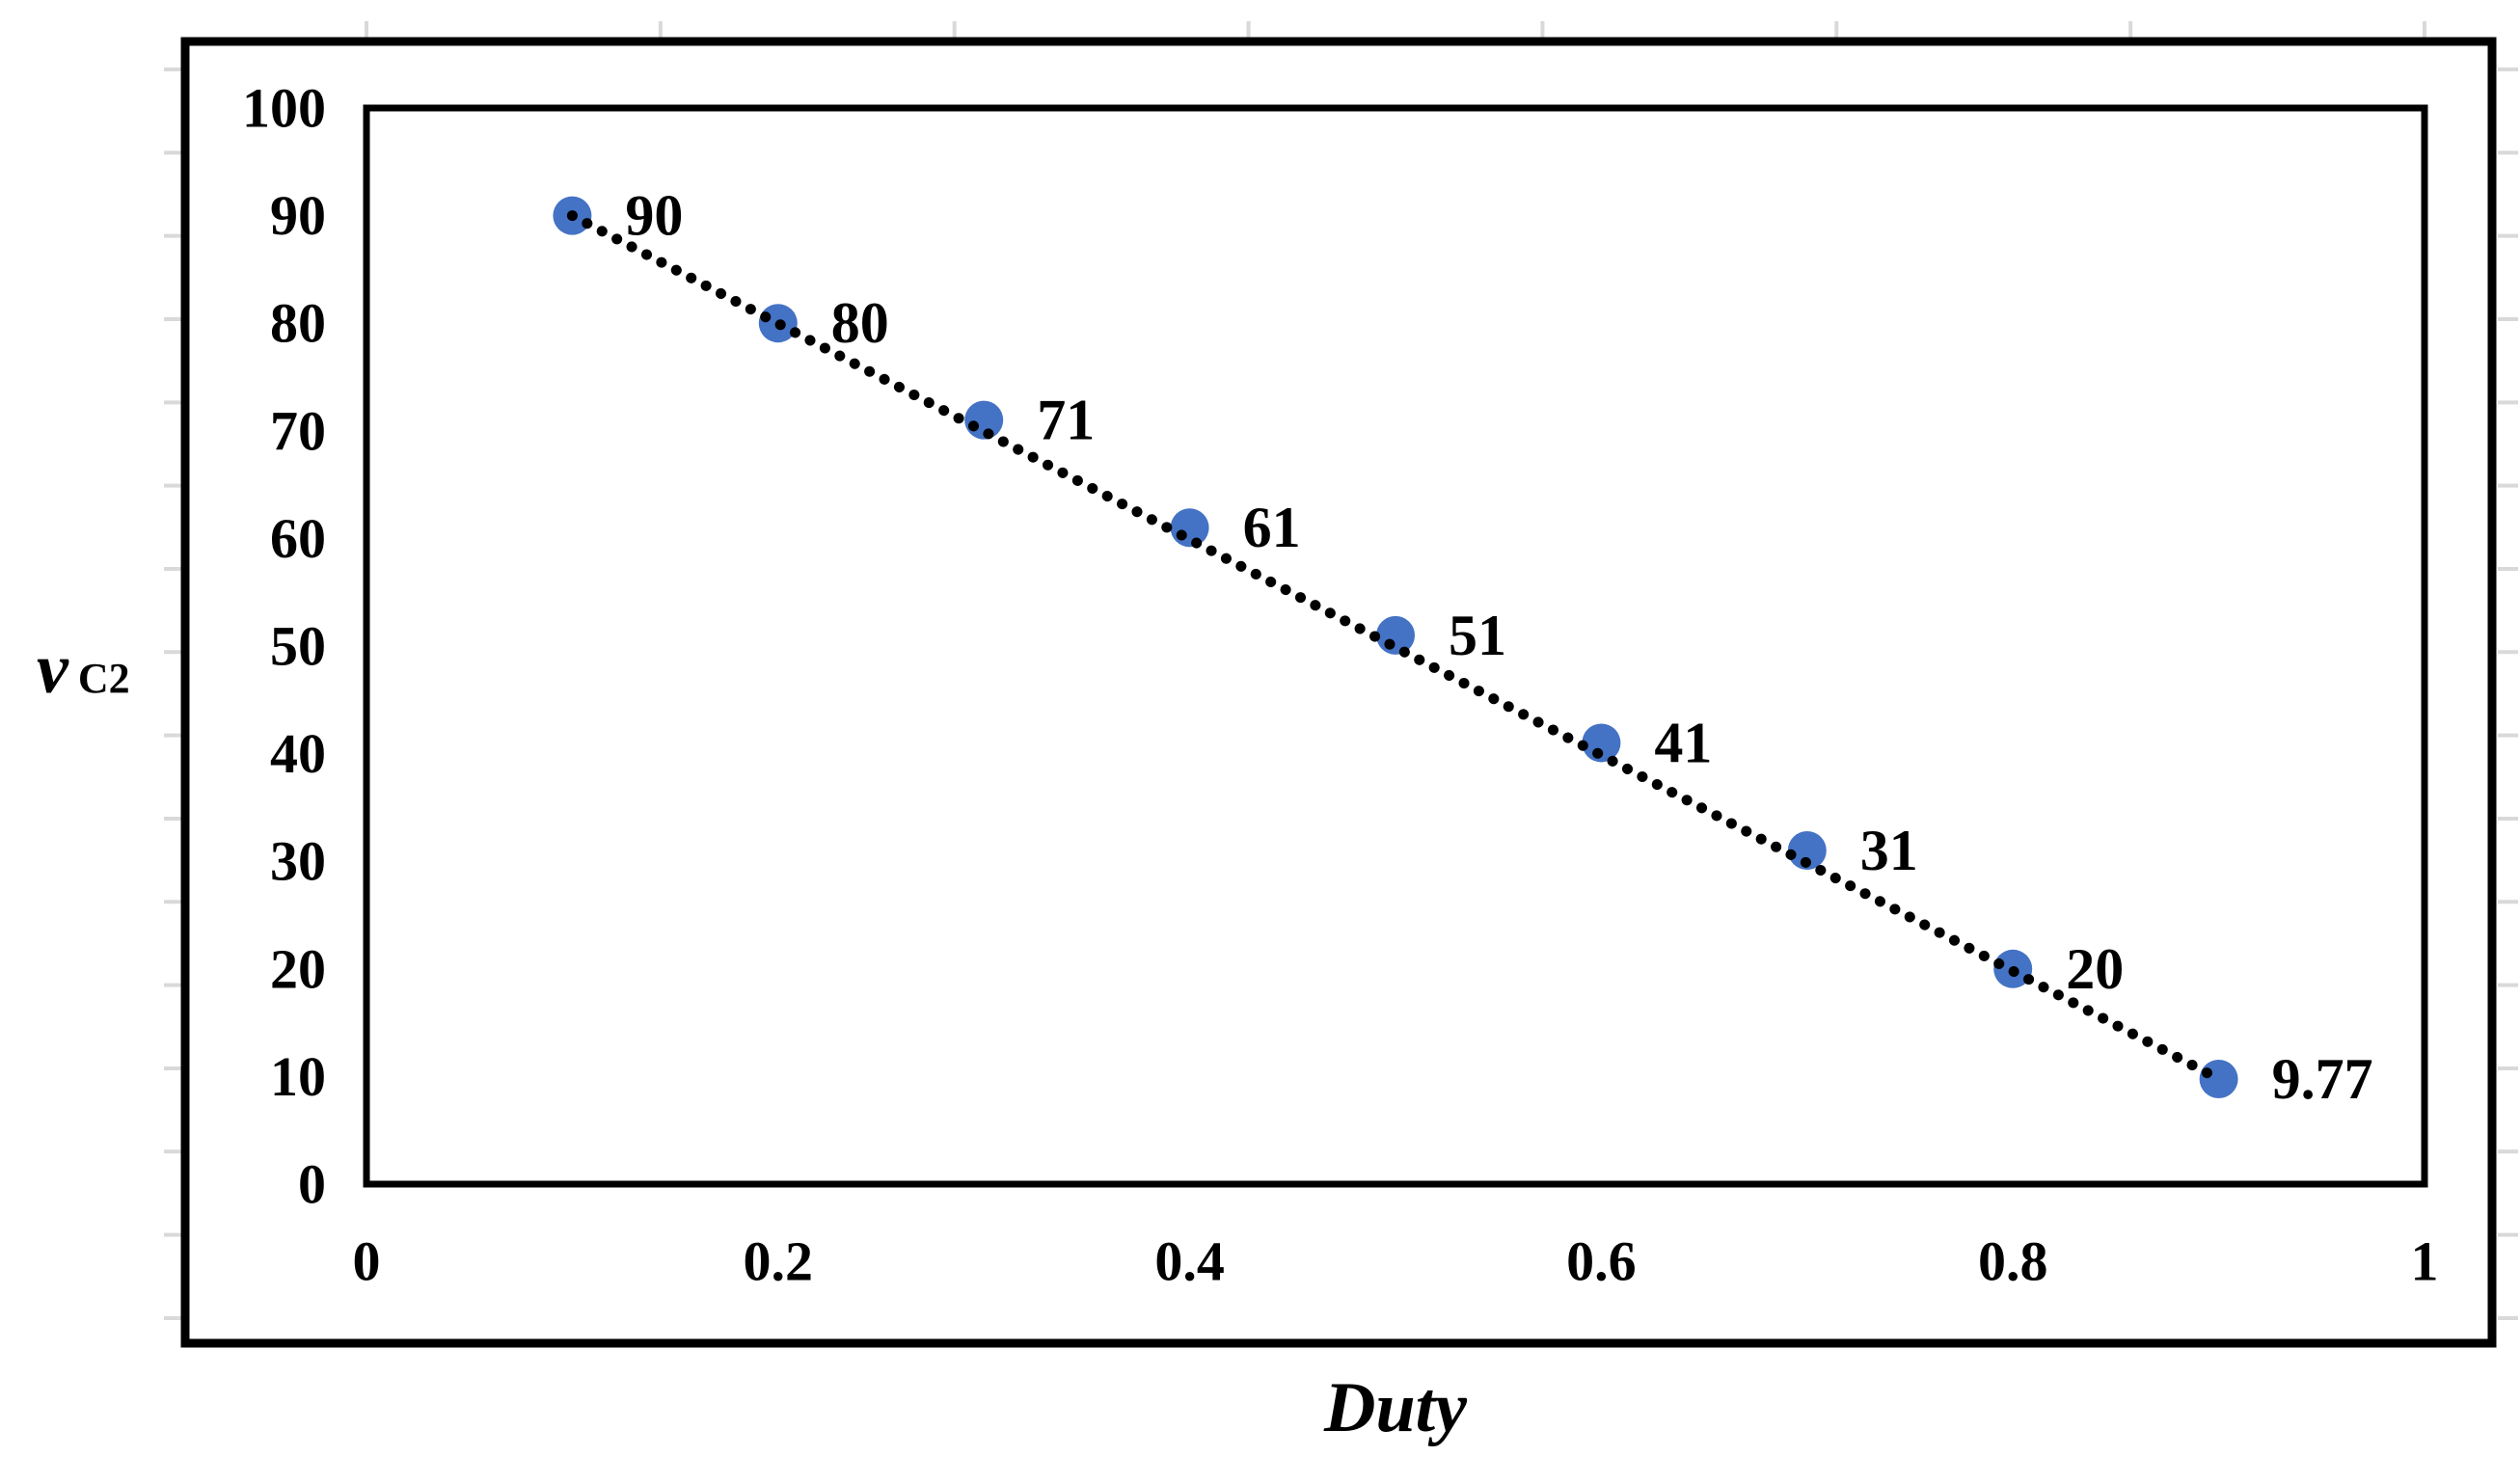 This screenshot has width=2520, height=1457. Describe the element at coordinates (1396, 1407) in the screenshot. I see `x-axis-title: Duty` at that location.